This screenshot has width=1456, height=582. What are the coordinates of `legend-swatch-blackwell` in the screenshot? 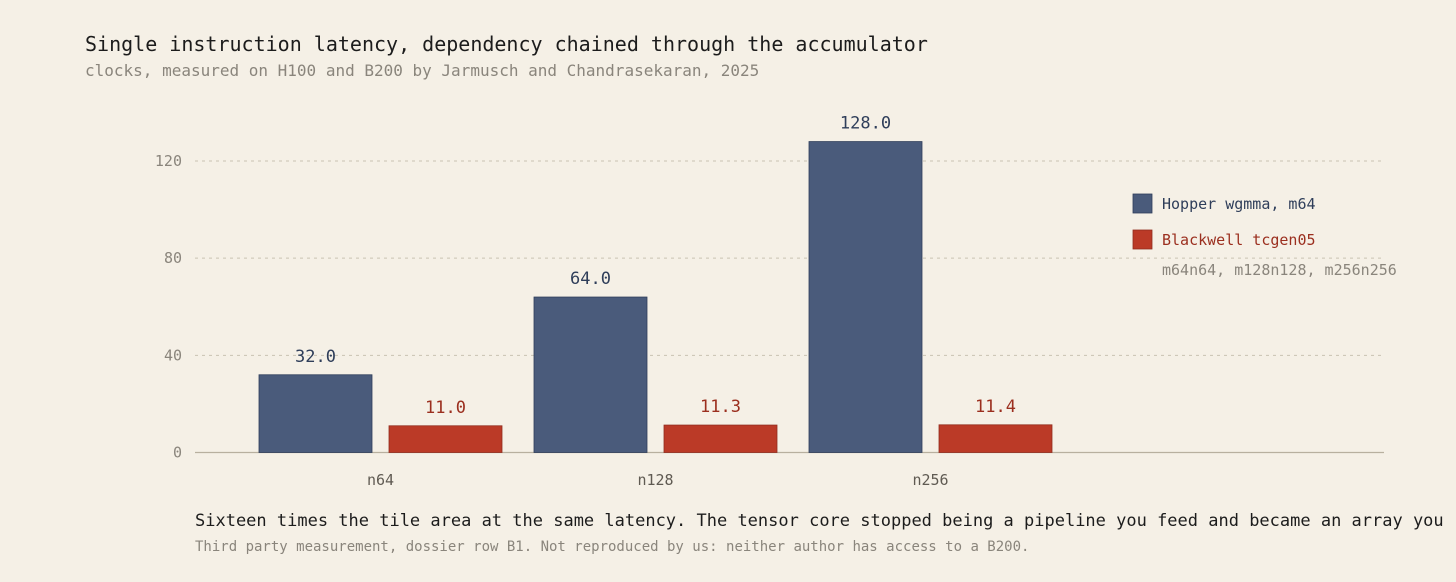 It's located at (1142, 239).